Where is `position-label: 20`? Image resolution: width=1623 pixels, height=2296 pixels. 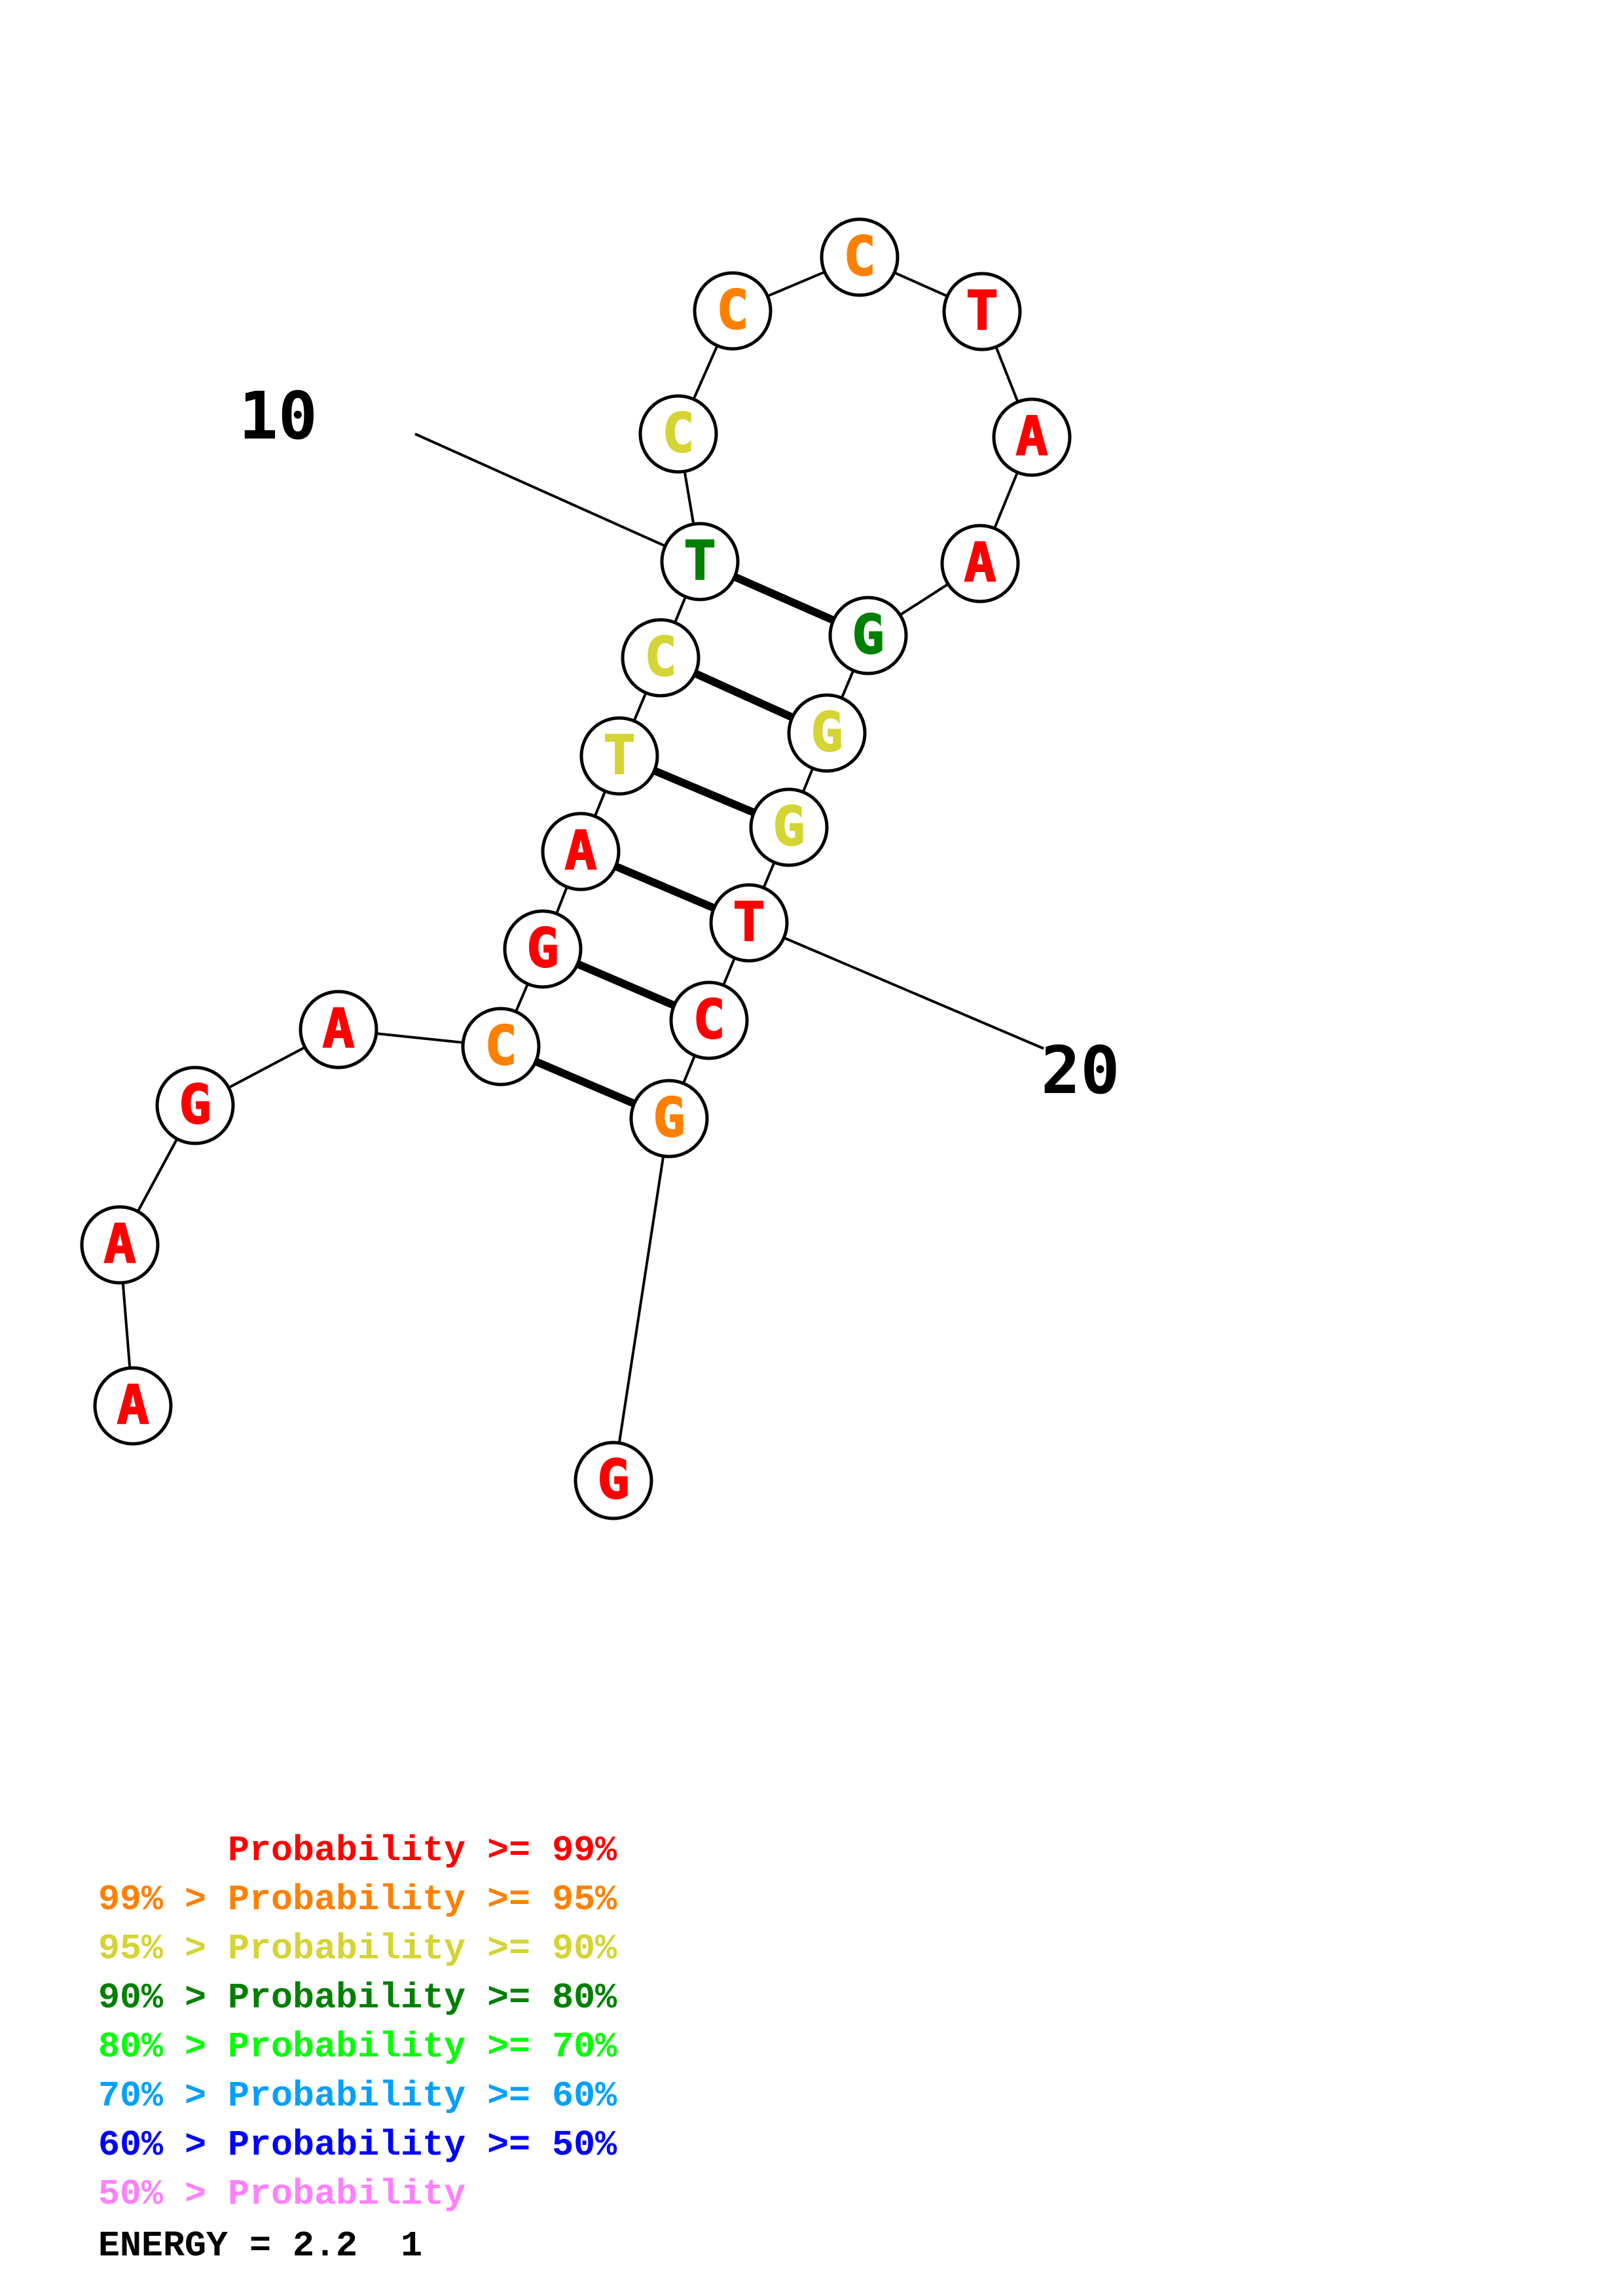
position-label: 20 is located at coordinates (1080, 1070).